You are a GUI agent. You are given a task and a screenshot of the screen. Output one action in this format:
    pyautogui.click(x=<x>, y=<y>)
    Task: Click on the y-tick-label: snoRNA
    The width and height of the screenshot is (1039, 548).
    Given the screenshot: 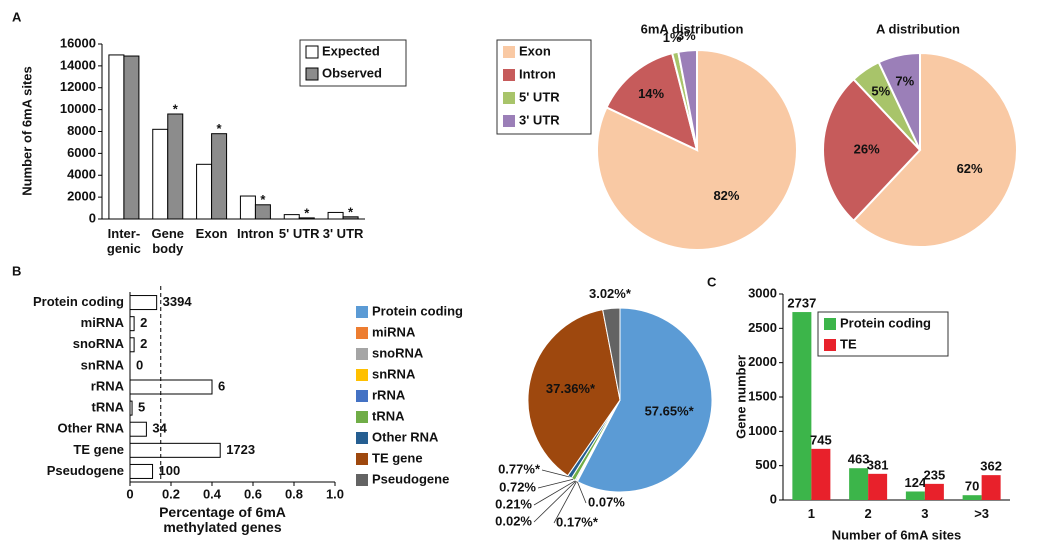 What is the action you would take?
    pyautogui.click(x=99, y=343)
    